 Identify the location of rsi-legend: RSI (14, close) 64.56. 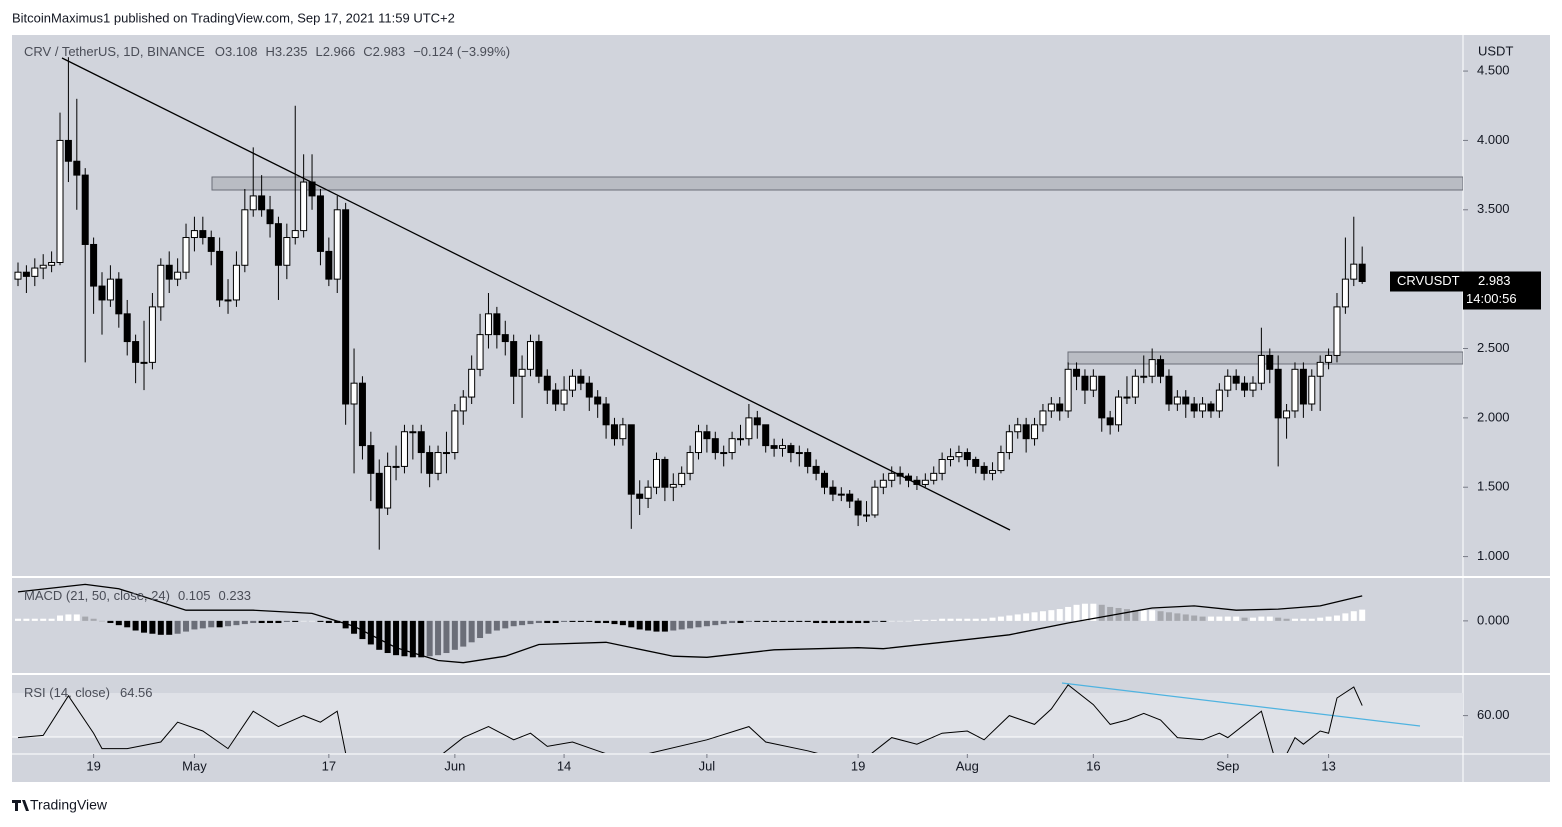
(88, 692).